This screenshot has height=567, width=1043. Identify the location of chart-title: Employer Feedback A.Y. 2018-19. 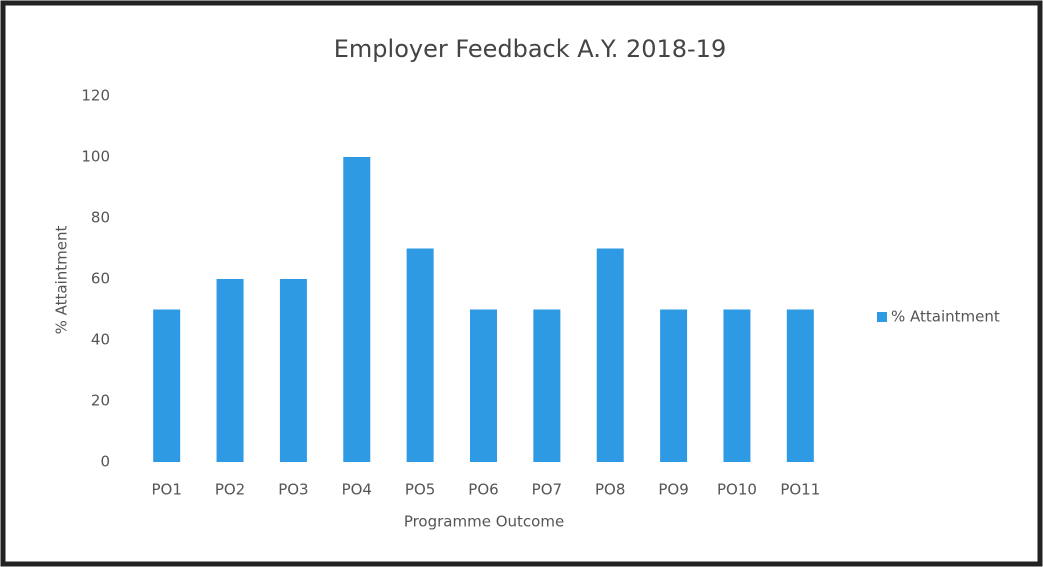
(530, 49).